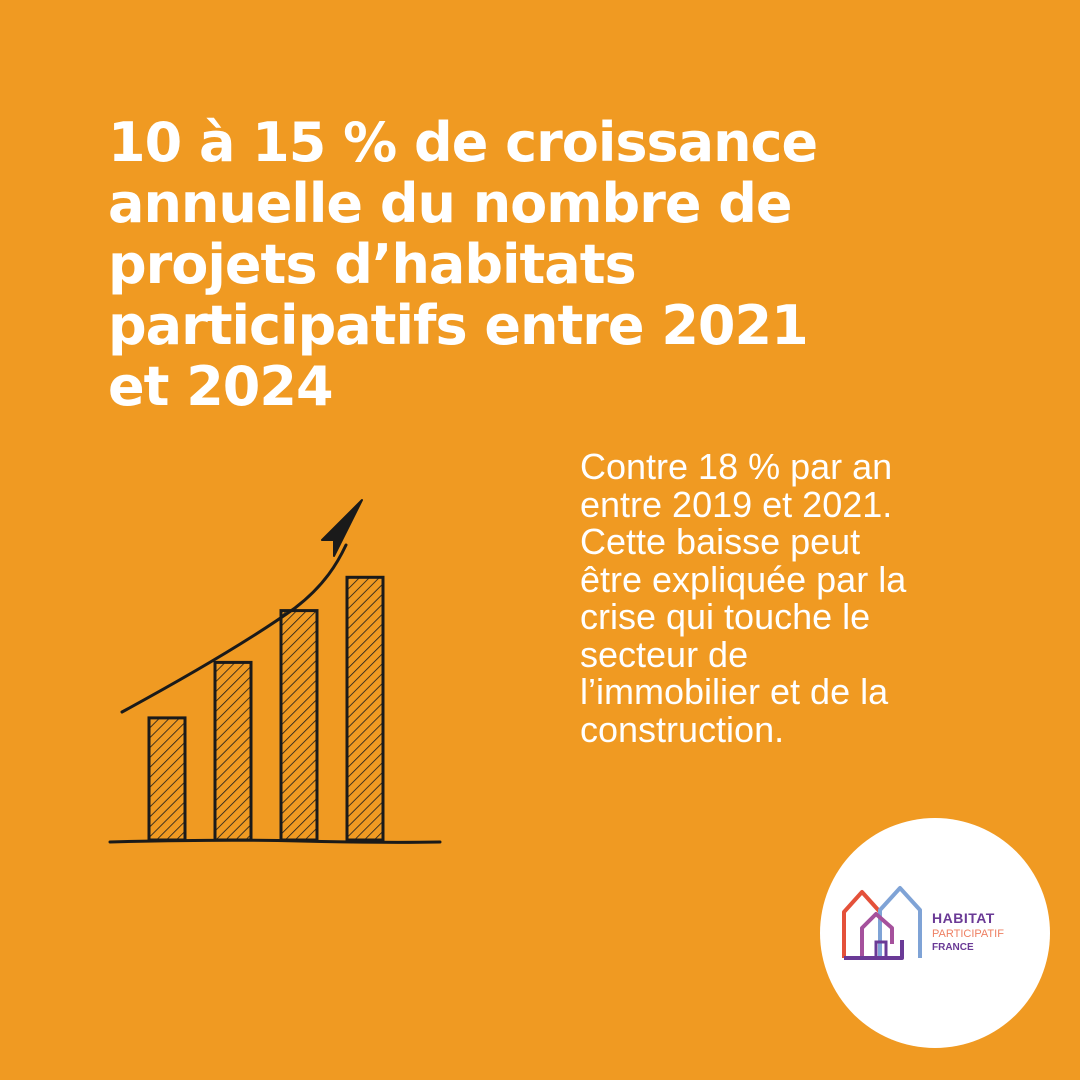  Describe the element at coordinates (743, 579) in the screenshot. I see `body-line: être expliquée par la` at that location.